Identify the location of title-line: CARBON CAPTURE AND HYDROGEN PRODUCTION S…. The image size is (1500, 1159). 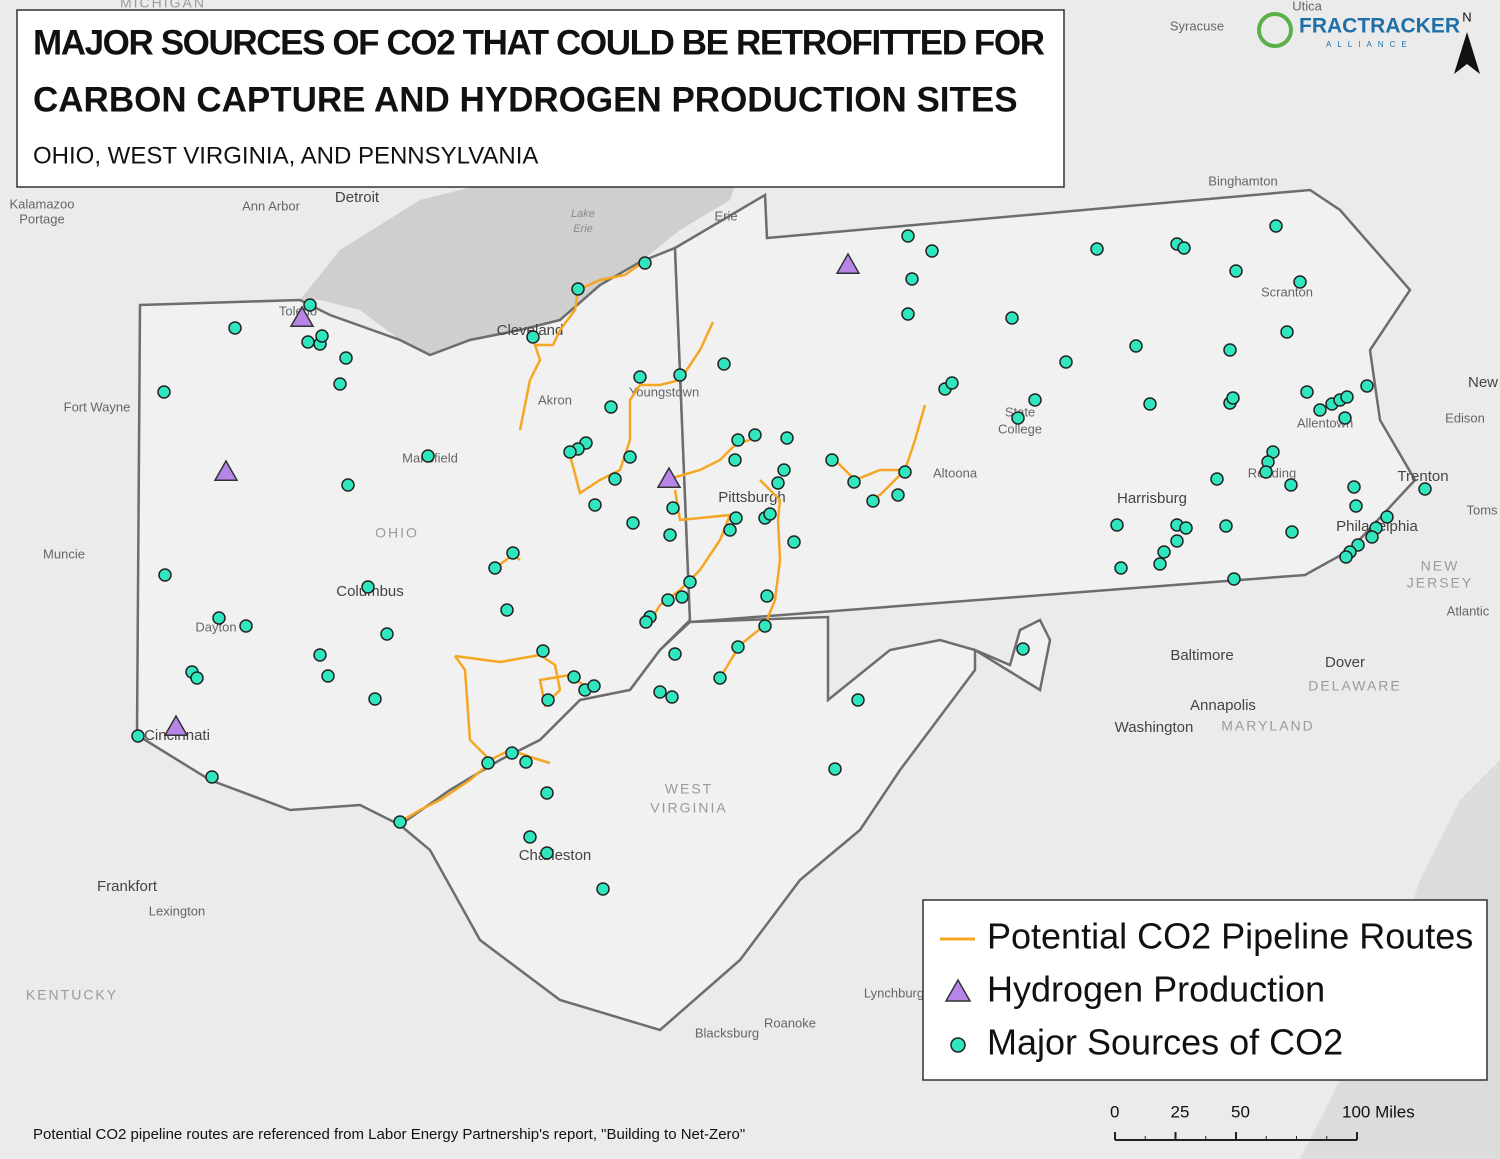
(525, 99).